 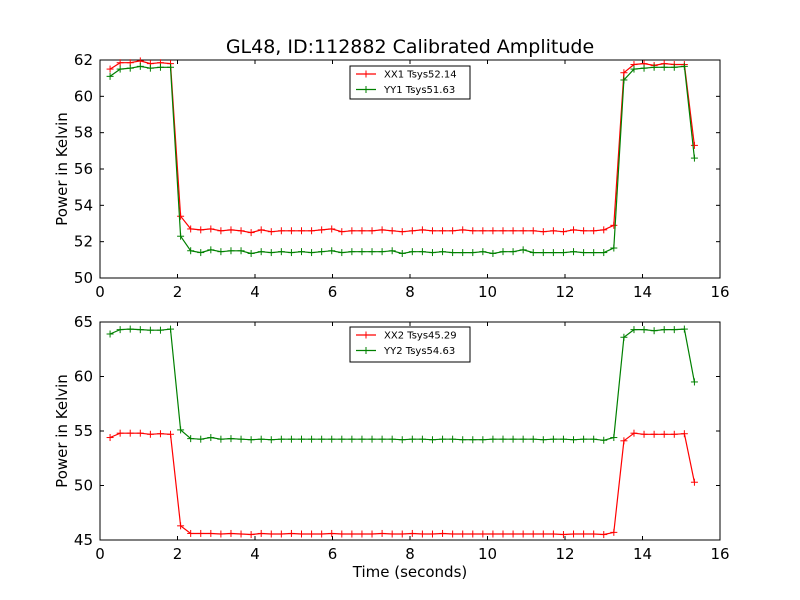 What do you see at coordinates (410, 572) in the screenshot?
I see `bottom-x-axis-label: Time (seconds)` at bounding box center [410, 572].